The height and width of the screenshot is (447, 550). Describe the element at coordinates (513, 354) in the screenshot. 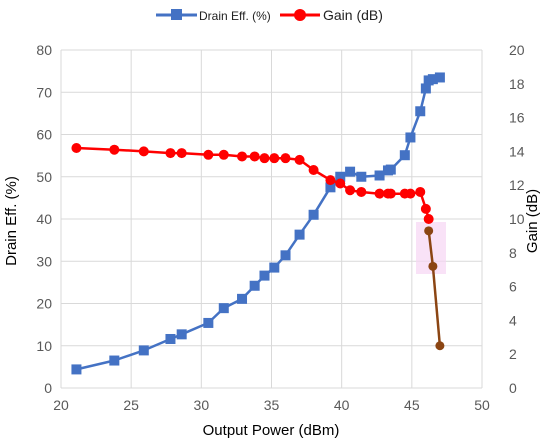

I see `y-right-tick-label: 2` at that location.